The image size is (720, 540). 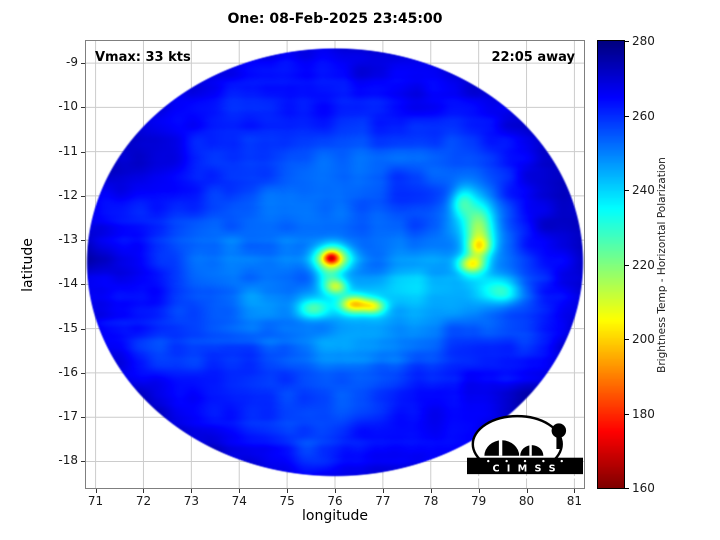 What do you see at coordinates (643, 413) in the screenshot?
I see `colorbar-tick-label: 180` at bounding box center [643, 413].